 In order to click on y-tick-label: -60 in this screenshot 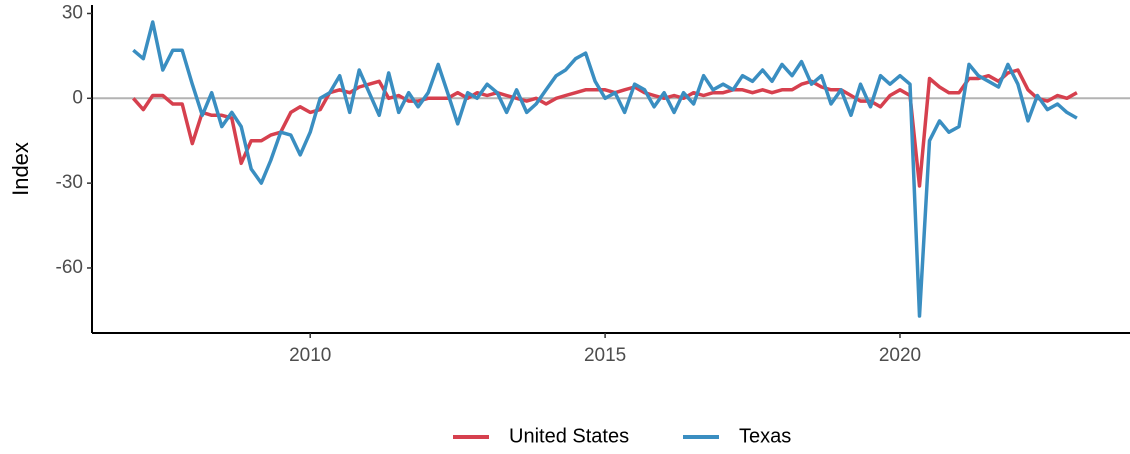, I will do `click(69, 267)`.